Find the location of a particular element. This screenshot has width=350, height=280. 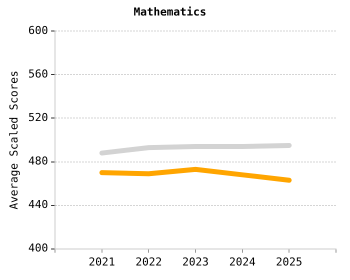

x-tick-label: 2025 is located at coordinates (289, 261).